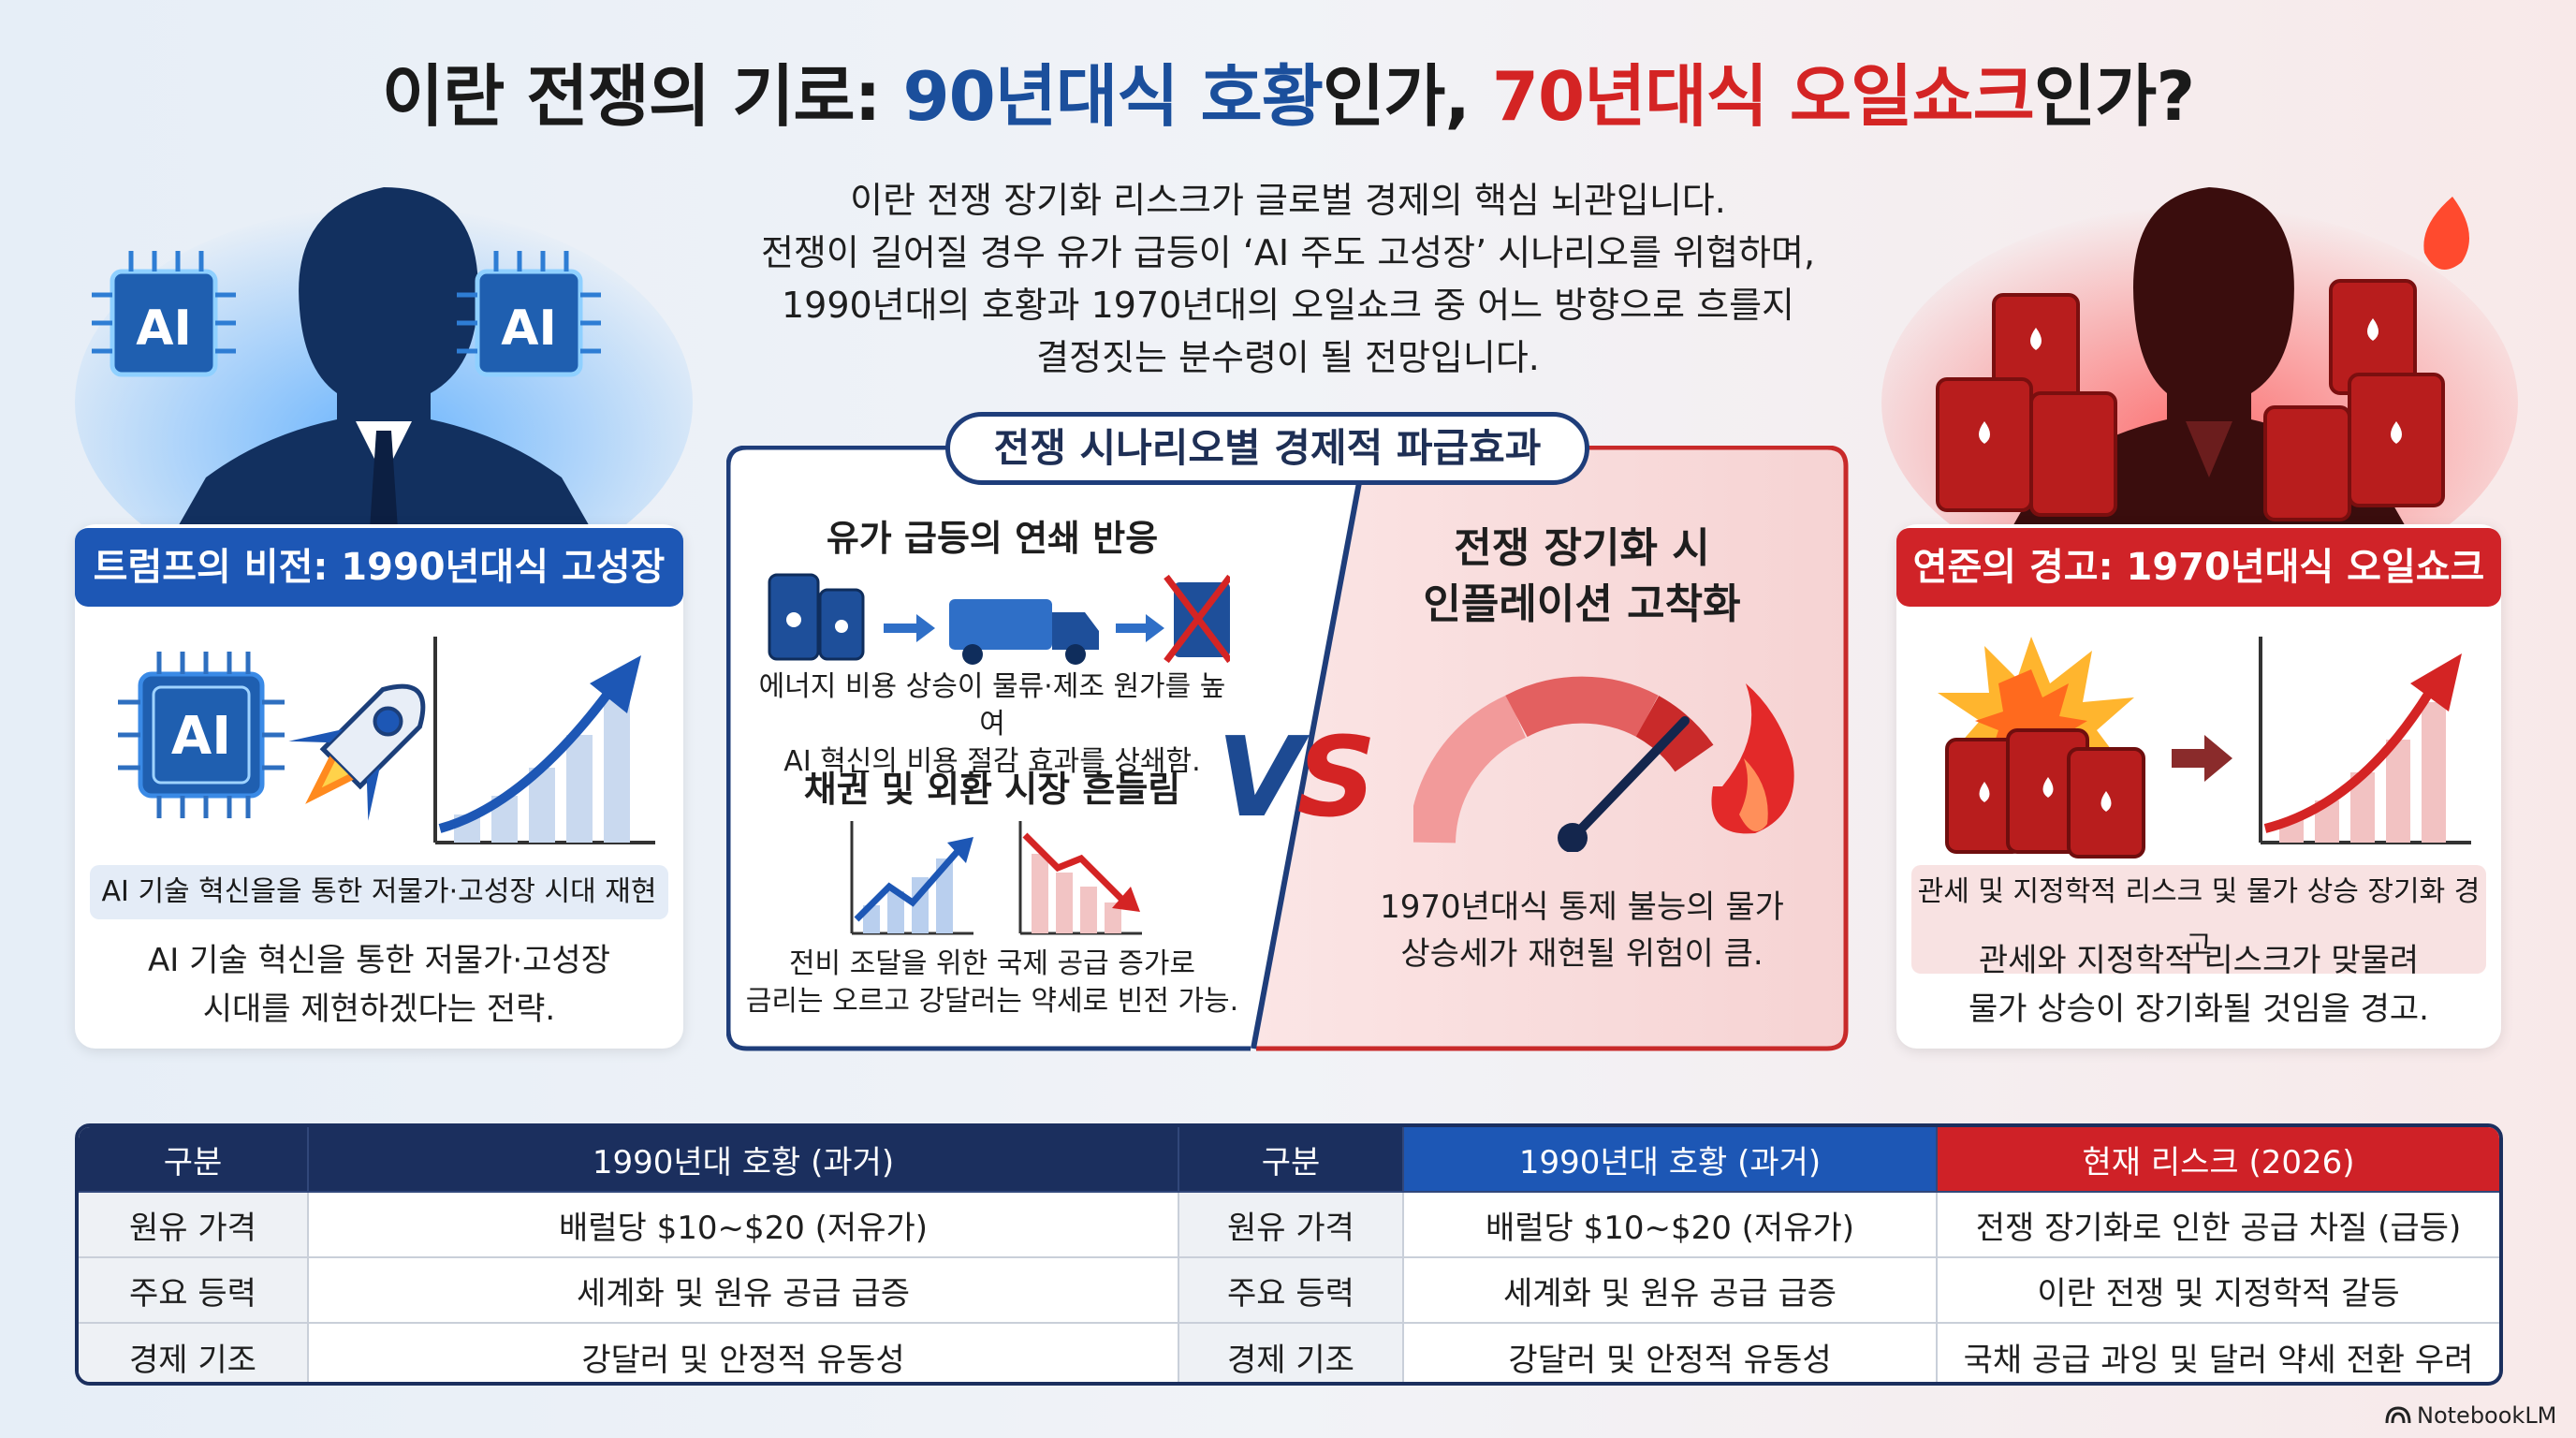 Image resolution: width=2576 pixels, height=1438 pixels. What do you see at coordinates (642, 96) in the screenshot?
I see `title-text: 이란 전쟁의 기로:` at bounding box center [642, 96].